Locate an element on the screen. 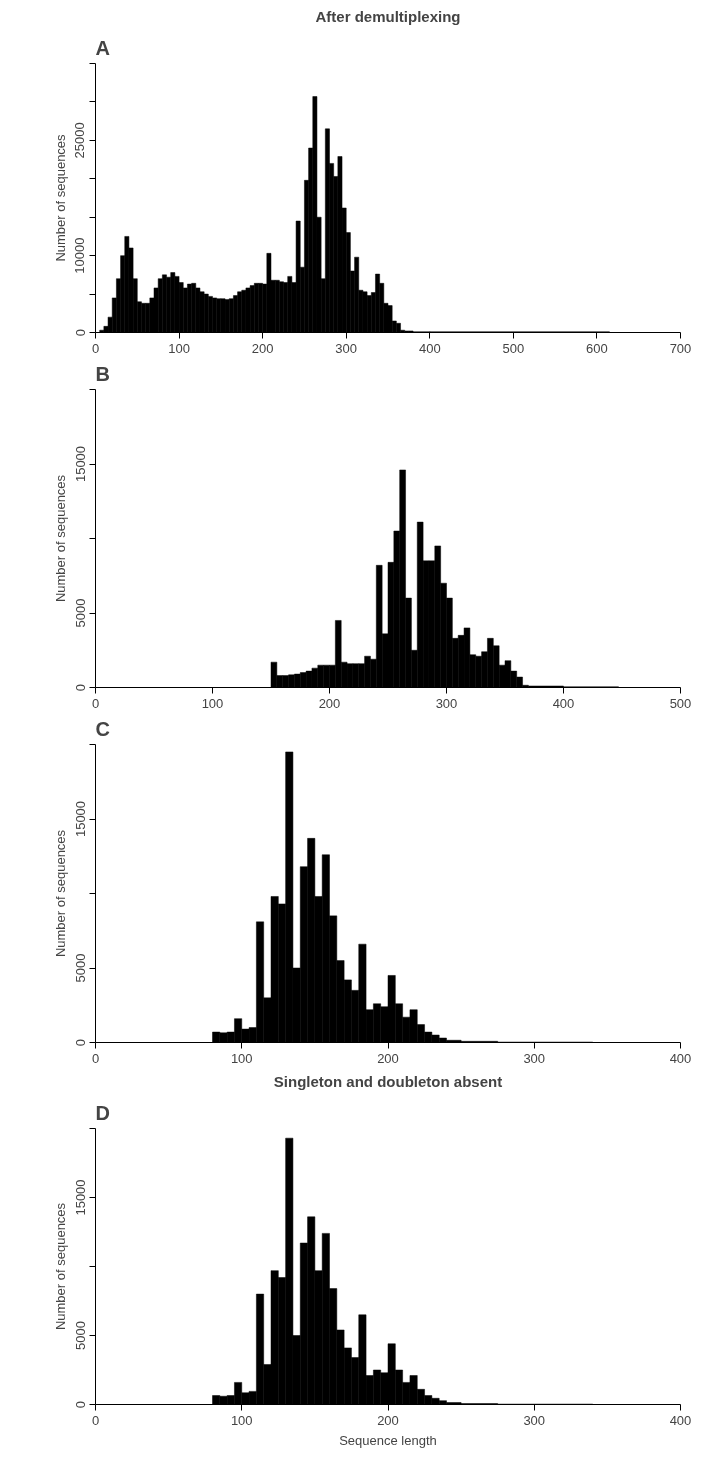 The height and width of the screenshot is (1458, 708). y-tick-label: 10000 is located at coordinates (80, 255).